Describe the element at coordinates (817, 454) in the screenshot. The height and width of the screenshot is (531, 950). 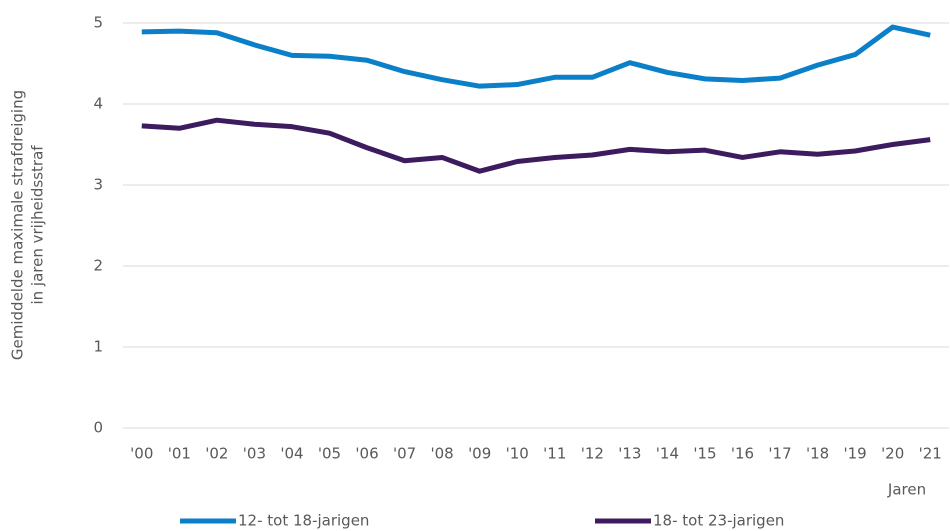
I see `x-tick-label: '18` at that location.